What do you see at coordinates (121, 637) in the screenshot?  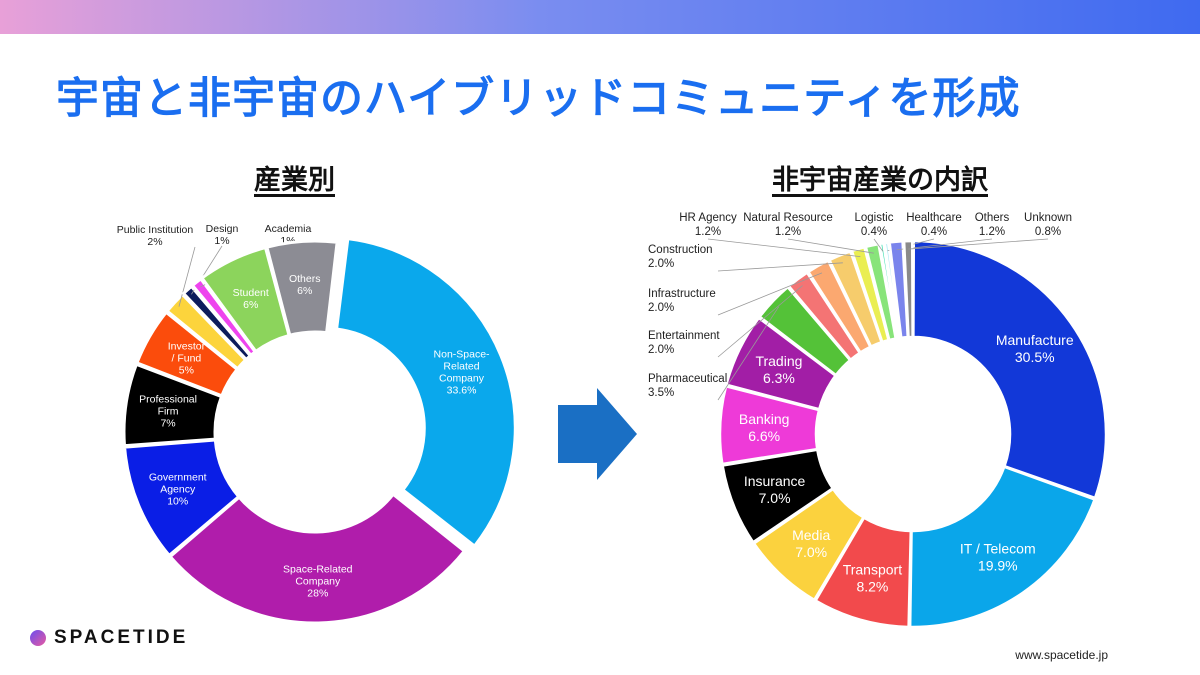 I see `logo-text: SPACETIDE` at bounding box center [121, 637].